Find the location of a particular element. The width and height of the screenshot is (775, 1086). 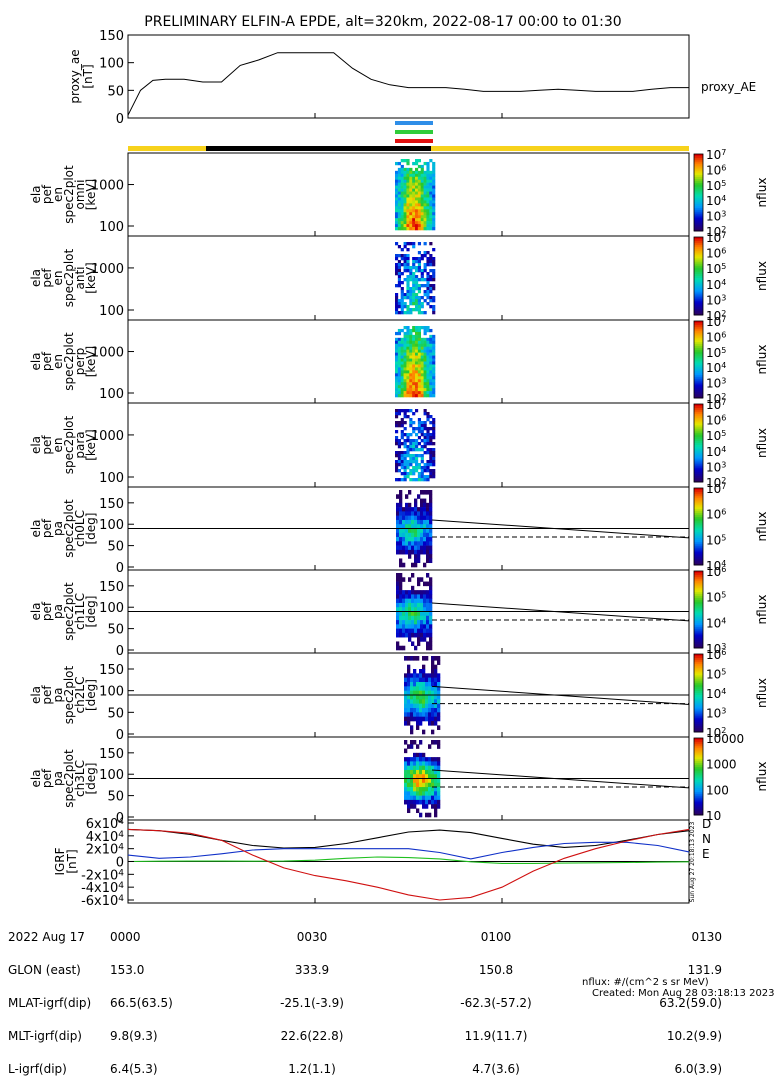

panel-ylabel: ch3LC is located at coordinates (80, 778).